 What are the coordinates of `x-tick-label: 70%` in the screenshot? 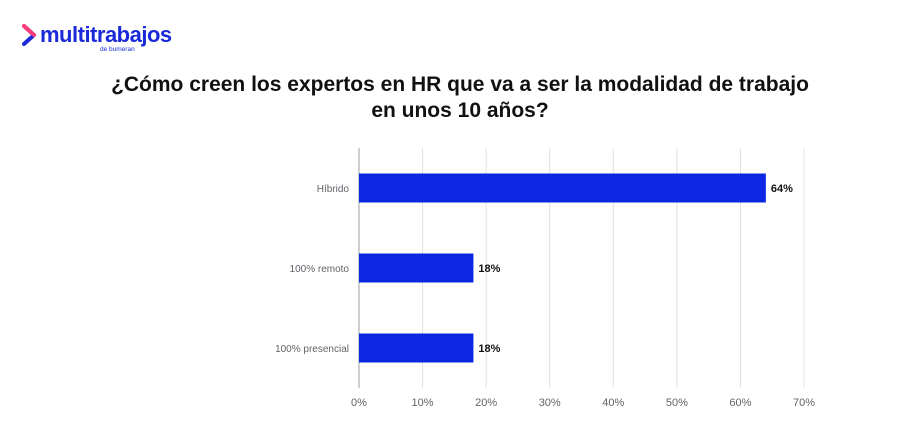 It's located at (804, 403).